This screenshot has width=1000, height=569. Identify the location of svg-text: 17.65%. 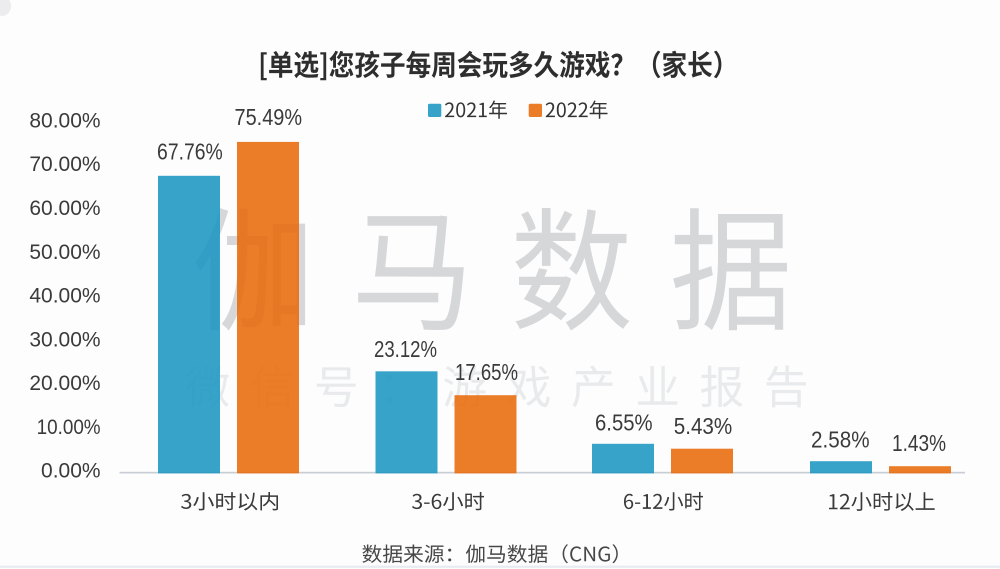
(486, 372).